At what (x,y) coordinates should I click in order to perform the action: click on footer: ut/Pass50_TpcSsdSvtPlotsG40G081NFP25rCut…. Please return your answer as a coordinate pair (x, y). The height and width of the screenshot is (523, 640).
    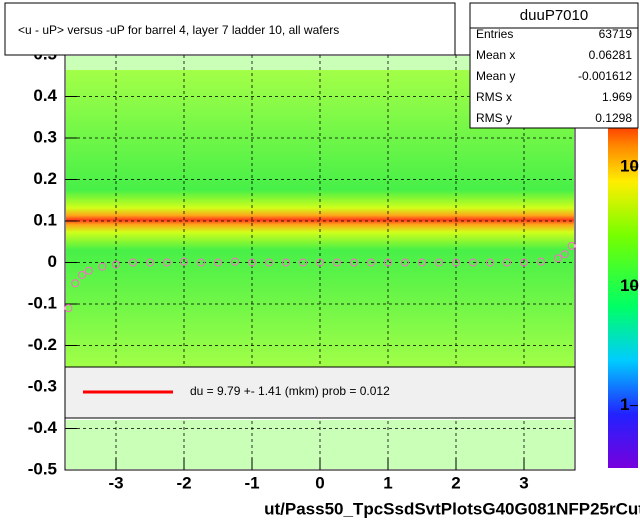
    Looking at the image, I should click on (452, 508).